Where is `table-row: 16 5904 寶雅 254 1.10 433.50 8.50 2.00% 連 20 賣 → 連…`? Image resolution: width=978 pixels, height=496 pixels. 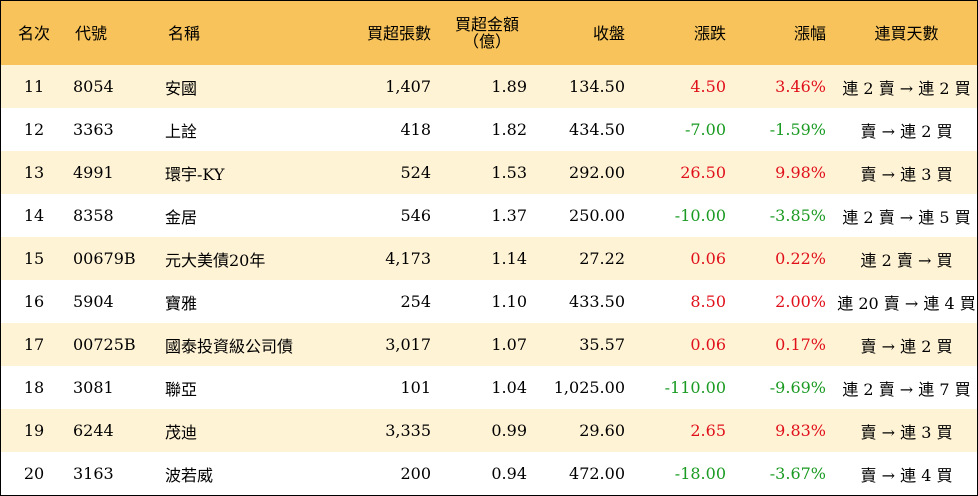
table-row: 16 5904 寶雅 254 1.10 433.50 8.50 2.00% 連 20 賣 → 連… is located at coordinates (489, 301).